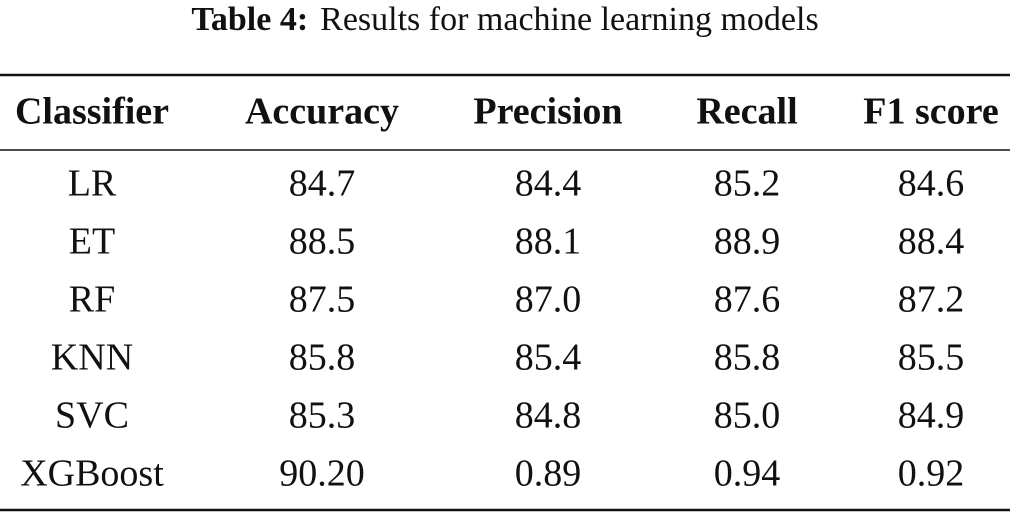 The height and width of the screenshot is (515, 1010). Describe the element at coordinates (548, 474) in the screenshot. I see `cell: 0.89` at that location.